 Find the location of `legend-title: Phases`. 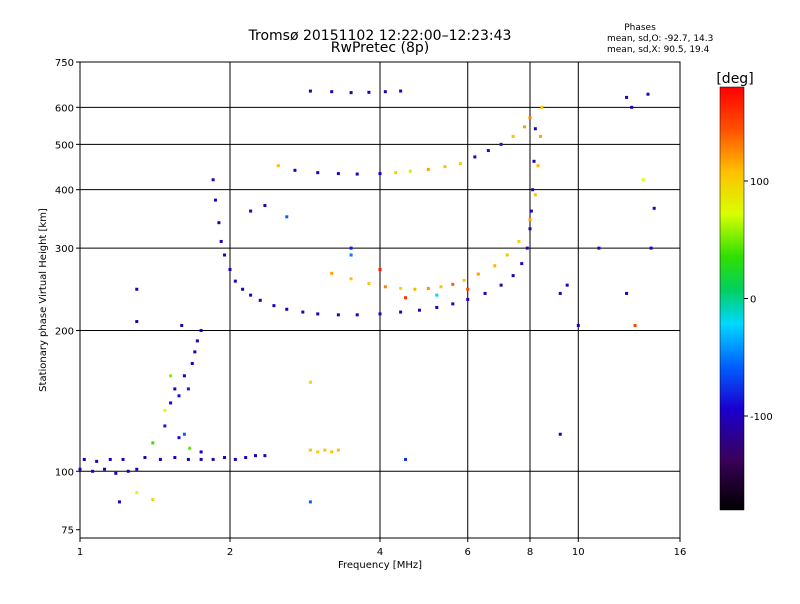

legend-title: Phases is located at coordinates (640, 28).